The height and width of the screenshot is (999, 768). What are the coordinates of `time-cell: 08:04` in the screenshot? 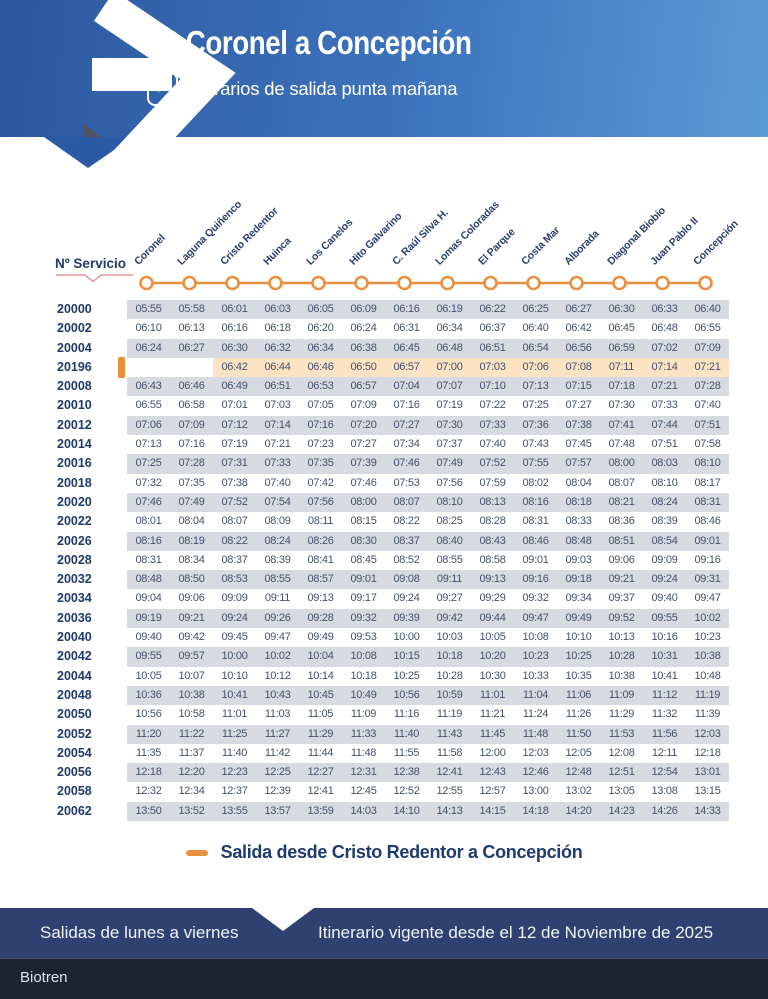 It's located at (191, 521).